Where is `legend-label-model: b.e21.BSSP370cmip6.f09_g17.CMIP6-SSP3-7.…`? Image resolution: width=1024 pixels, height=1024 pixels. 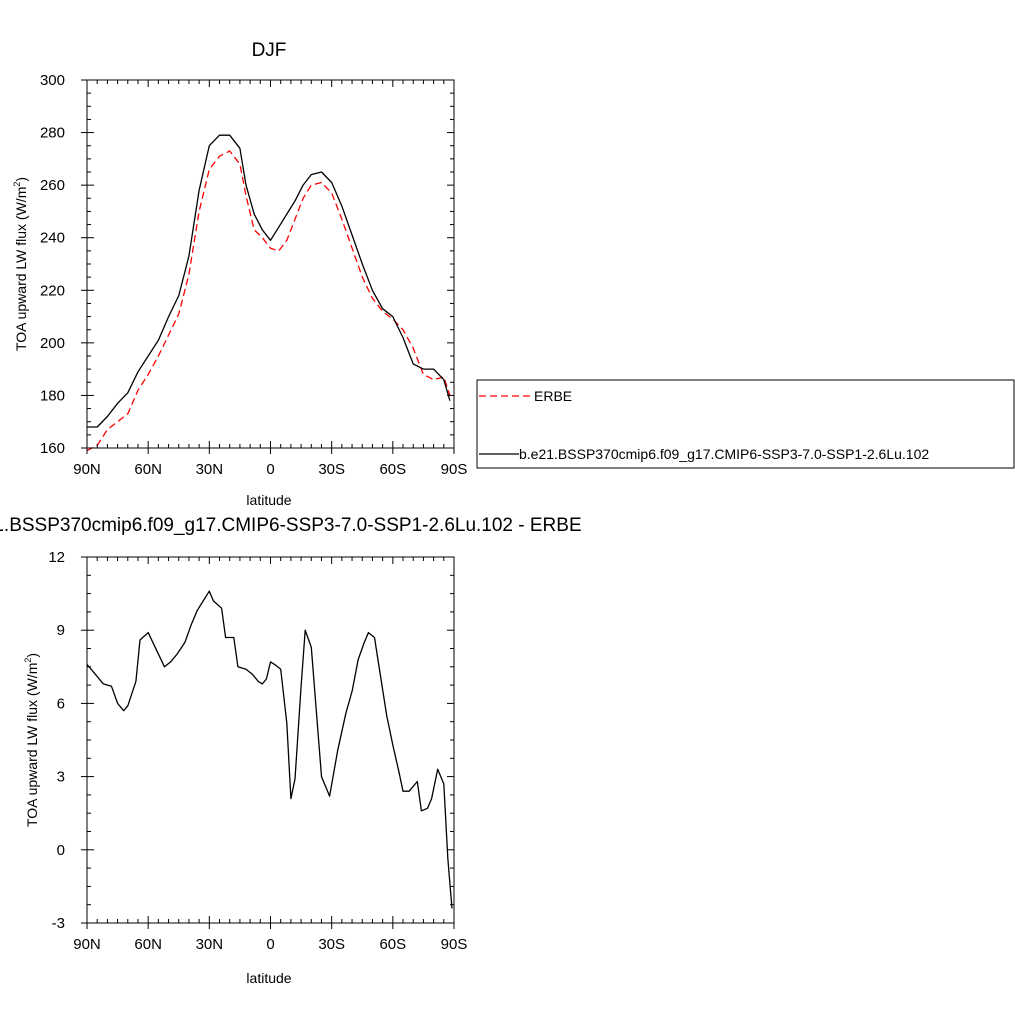
legend-label-model: b.e21.BSSP370cmip6.f09_g17.CMIP6-SSP3-7.… is located at coordinates (724, 454).